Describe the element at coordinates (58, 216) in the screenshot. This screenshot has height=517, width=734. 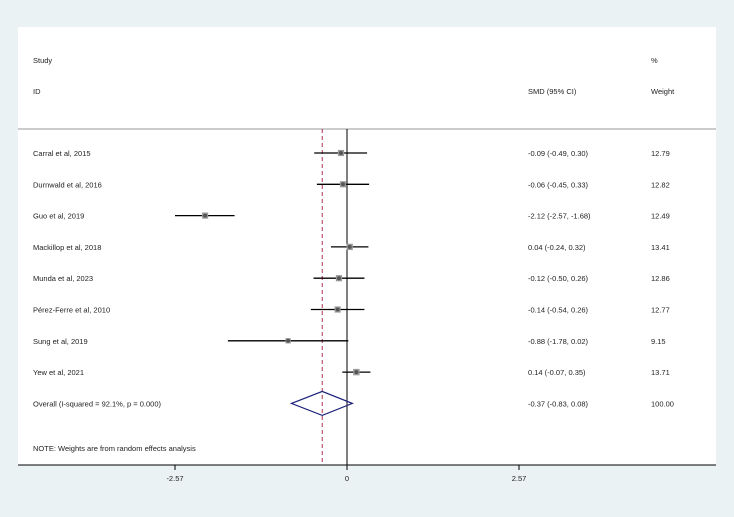
I see `study-label: Guo et al, 2019` at that location.